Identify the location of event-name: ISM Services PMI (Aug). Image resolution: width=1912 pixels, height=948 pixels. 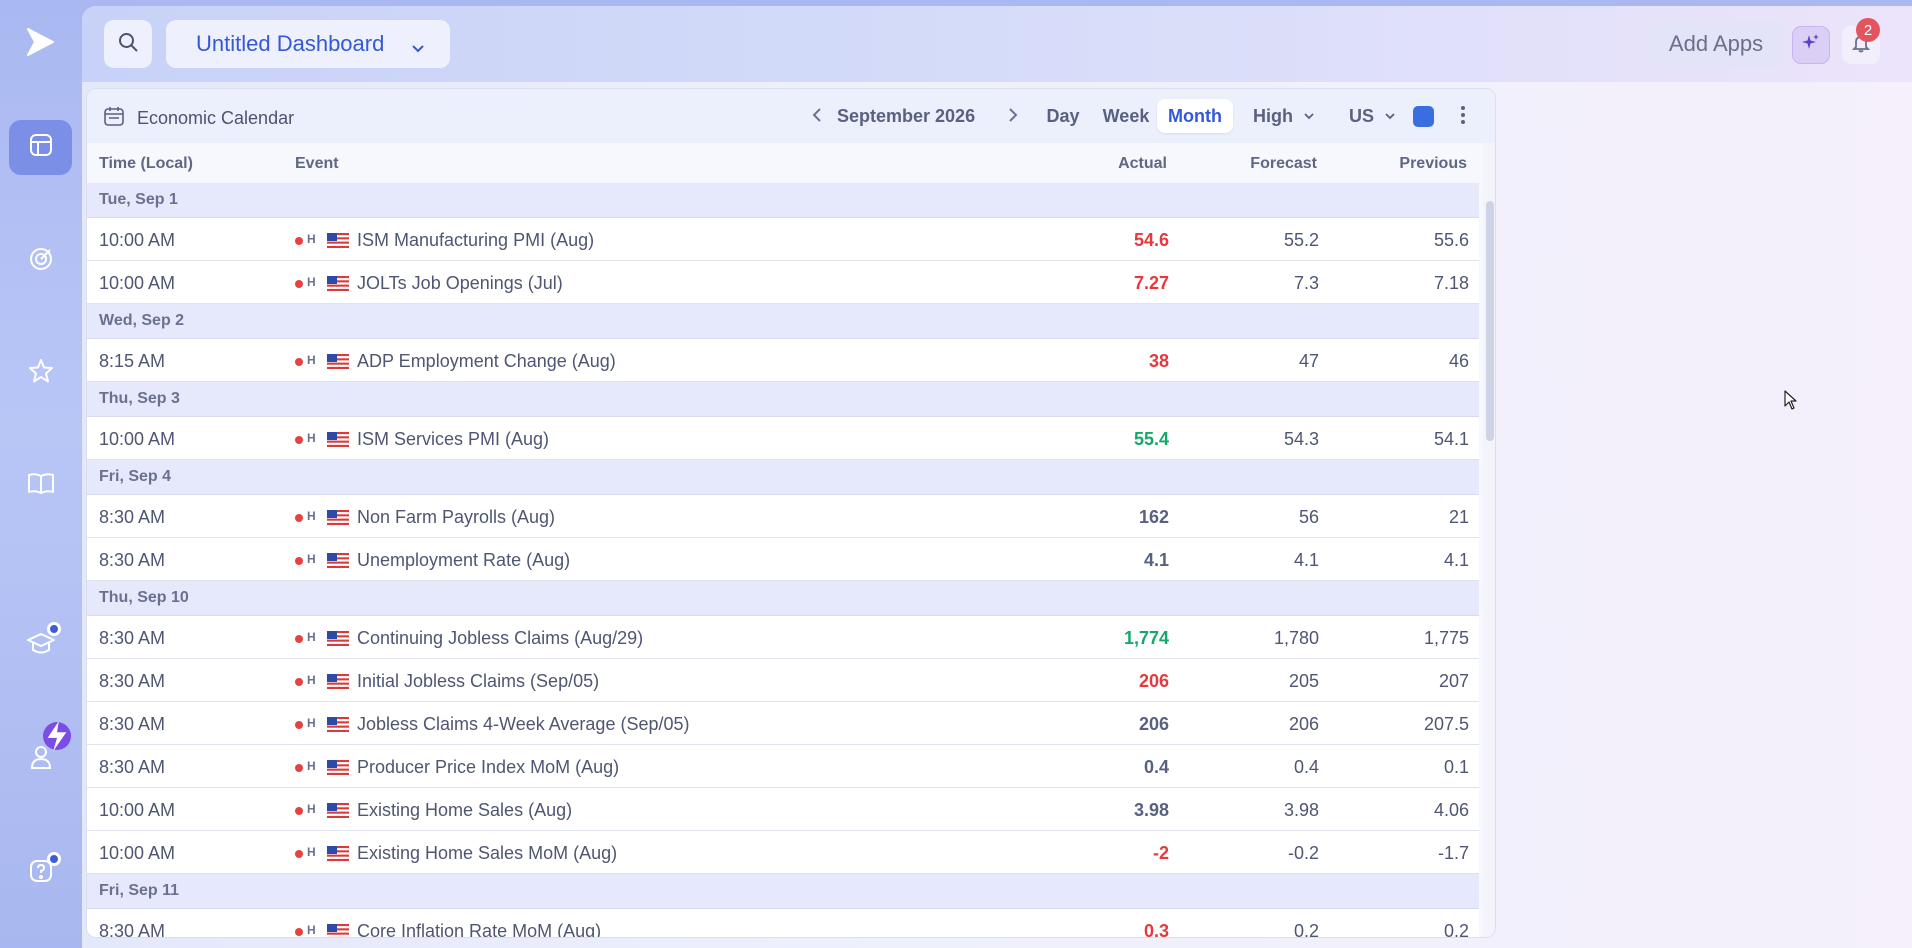
(453, 439).